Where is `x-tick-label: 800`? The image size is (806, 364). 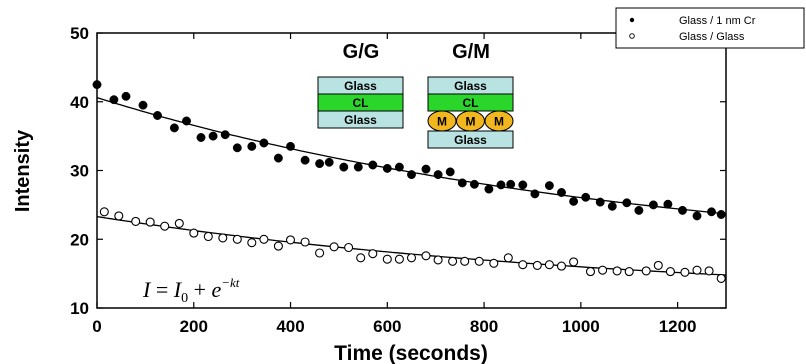
x-tick-label: 800 is located at coordinates (484, 326).